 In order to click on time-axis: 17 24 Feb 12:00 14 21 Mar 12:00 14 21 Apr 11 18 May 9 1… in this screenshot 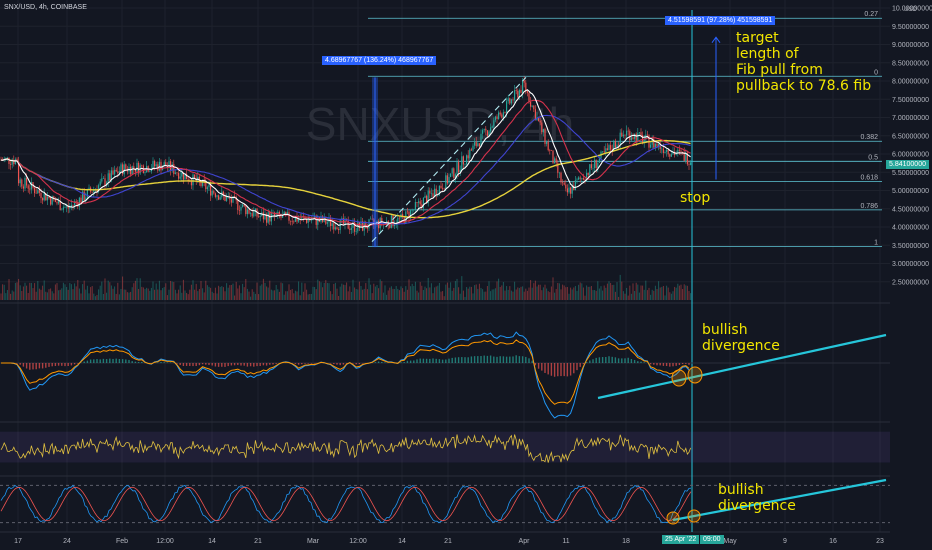, I will do `click(449, 541)`.